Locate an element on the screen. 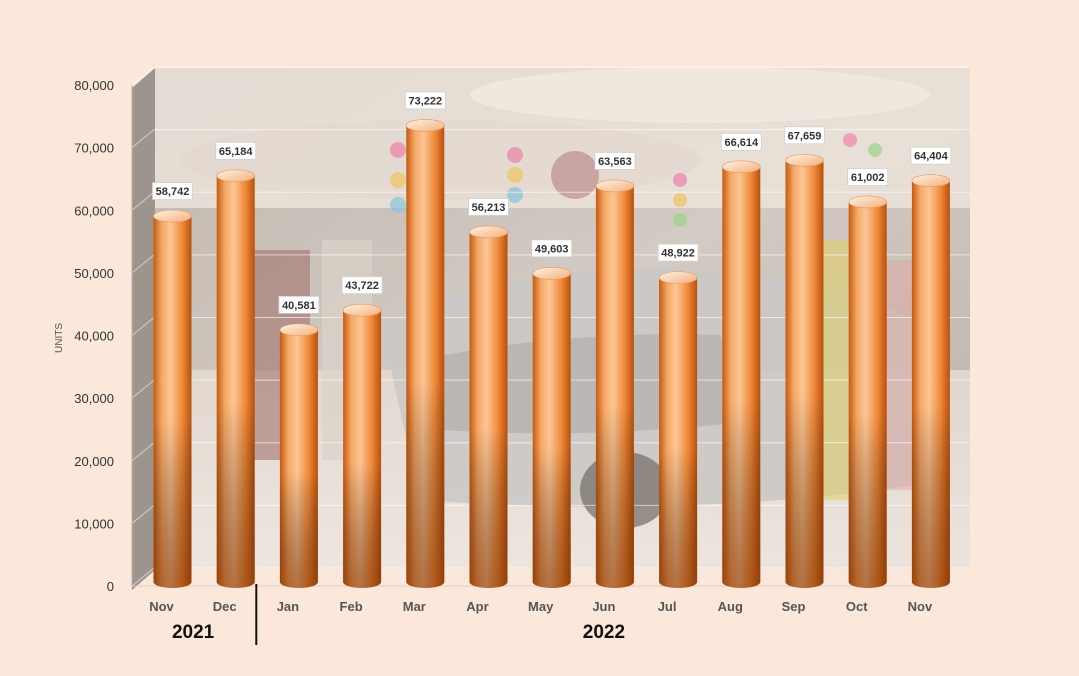 The width and height of the screenshot is (1079, 676). data-label: 56,213 is located at coordinates (489, 208).